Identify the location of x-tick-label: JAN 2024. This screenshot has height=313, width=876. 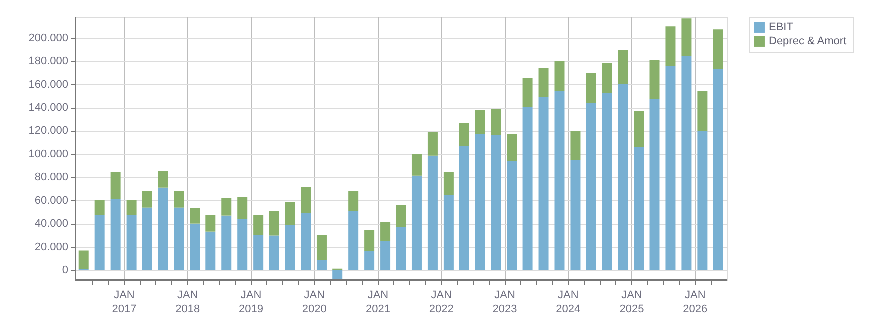
(568, 301).